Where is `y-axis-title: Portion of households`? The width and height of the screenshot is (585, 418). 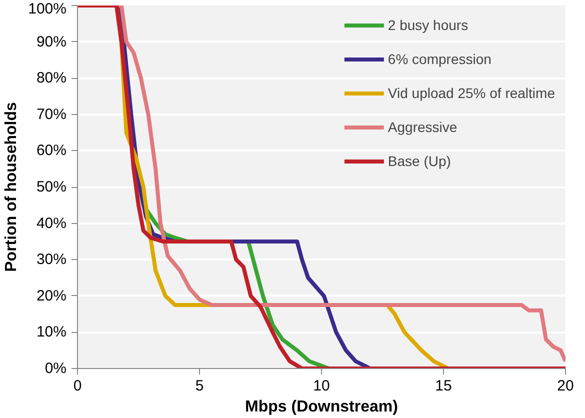 y-axis-title: Portion of households is located at coordinates (11, 187).